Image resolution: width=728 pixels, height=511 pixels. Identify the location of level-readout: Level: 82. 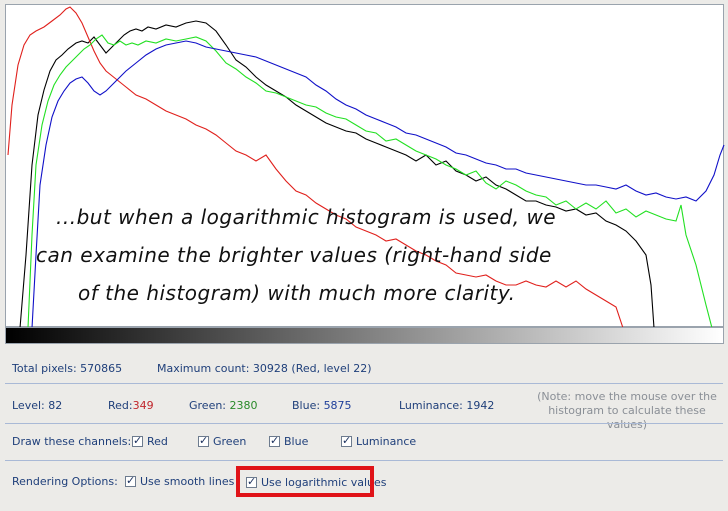
(37, 405).